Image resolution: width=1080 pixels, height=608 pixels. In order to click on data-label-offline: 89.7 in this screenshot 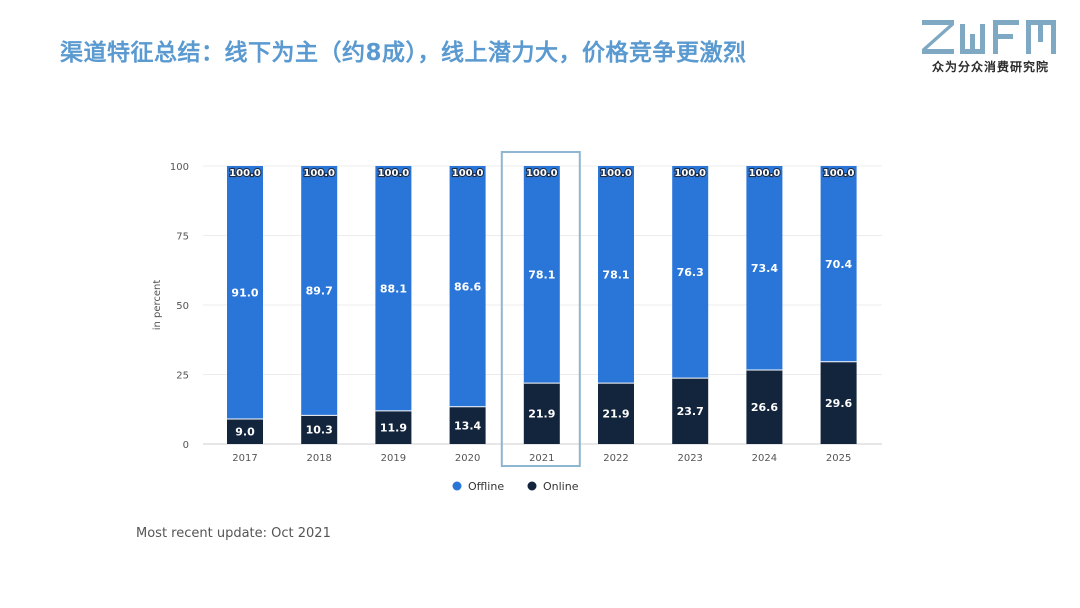, I will do `click(319, 291)`.